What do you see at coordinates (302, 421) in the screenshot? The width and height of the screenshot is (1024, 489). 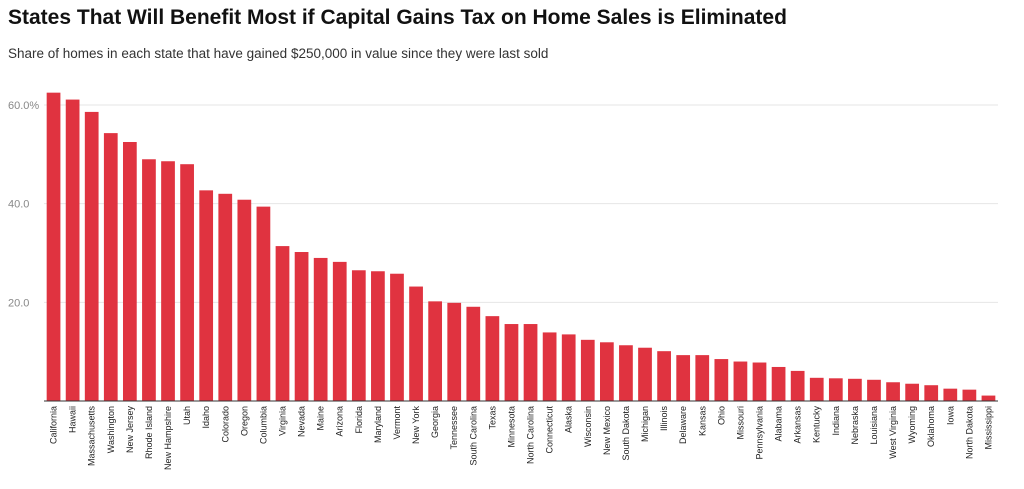 I see `x-tick-label: Nevada` at bounding box center [302, 421].